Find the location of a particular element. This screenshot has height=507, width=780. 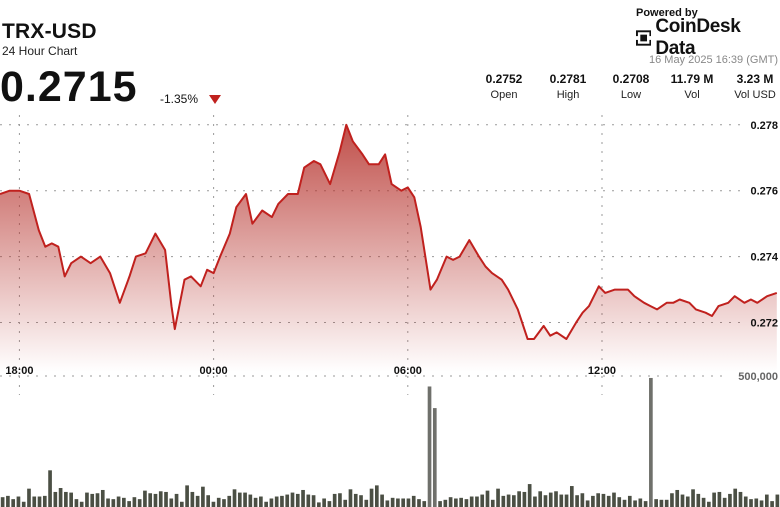

stat-value: 11.79 M is located at coordinates (692, 79).